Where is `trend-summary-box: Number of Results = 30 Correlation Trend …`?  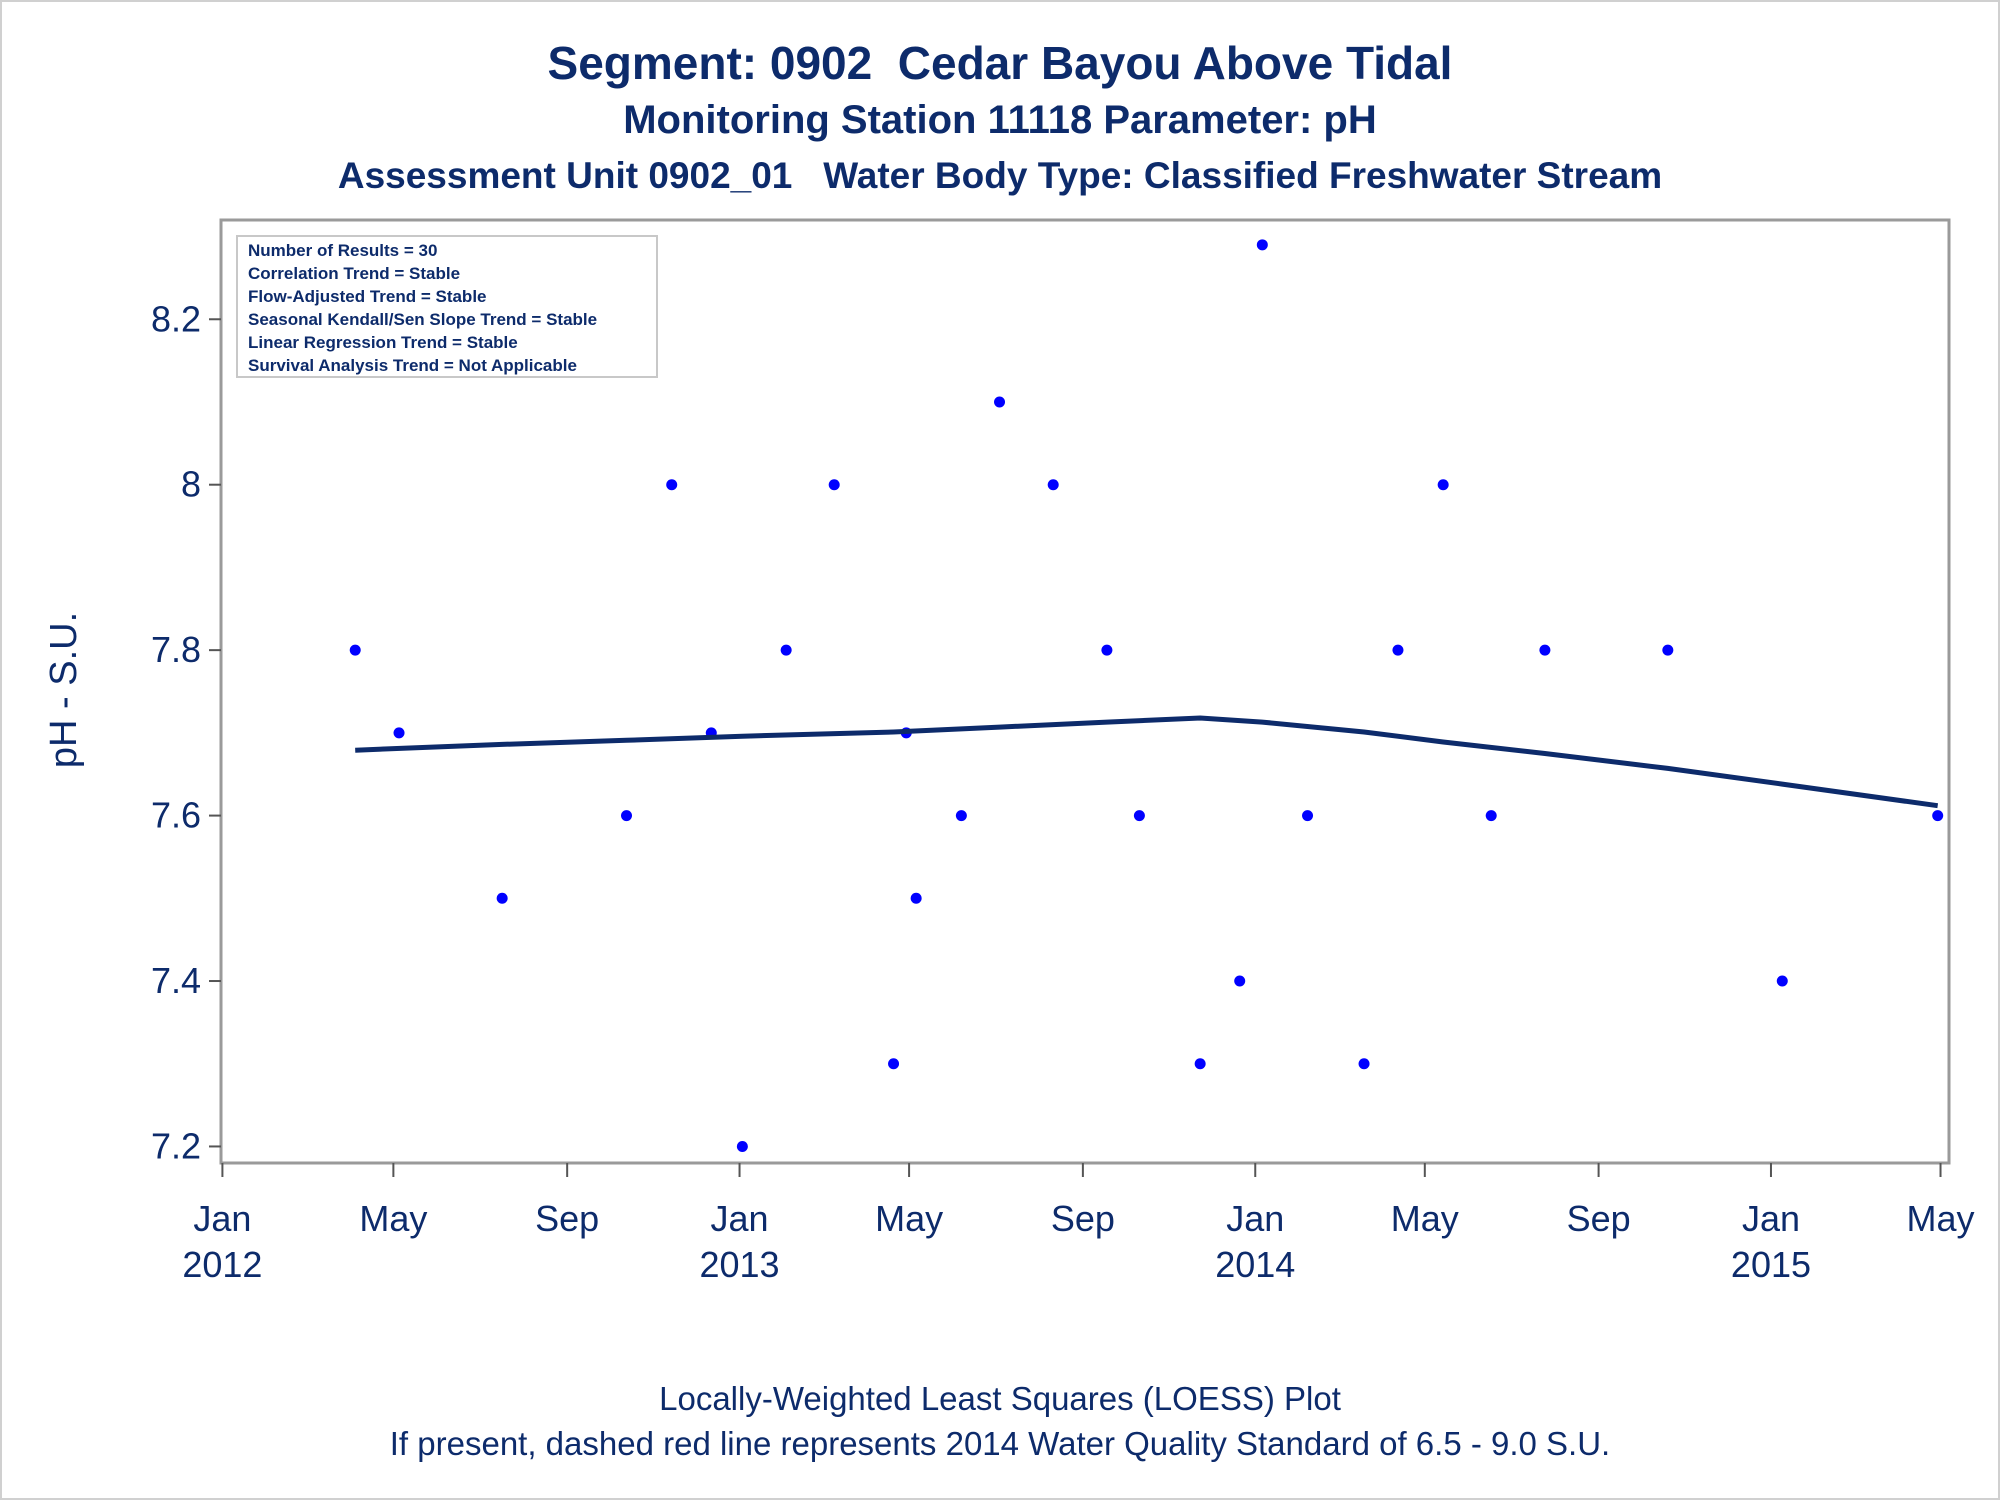 trend-summary-box: Number of Results = 30 Correlation Trend … is located at coordinates (447, 306).